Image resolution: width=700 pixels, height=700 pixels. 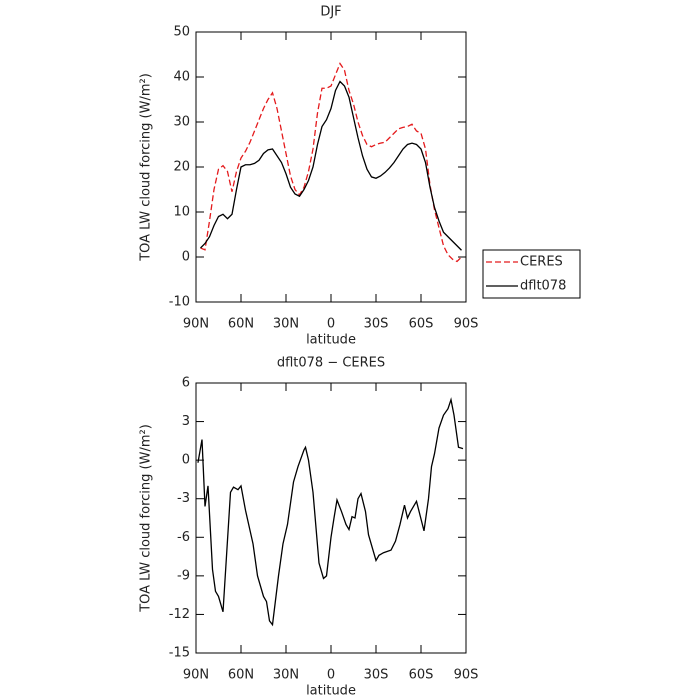 What do you see at coordinates (181, 32) in the screenshot?
I see `y-tick-label: 50` at bounding box center [181, 32].